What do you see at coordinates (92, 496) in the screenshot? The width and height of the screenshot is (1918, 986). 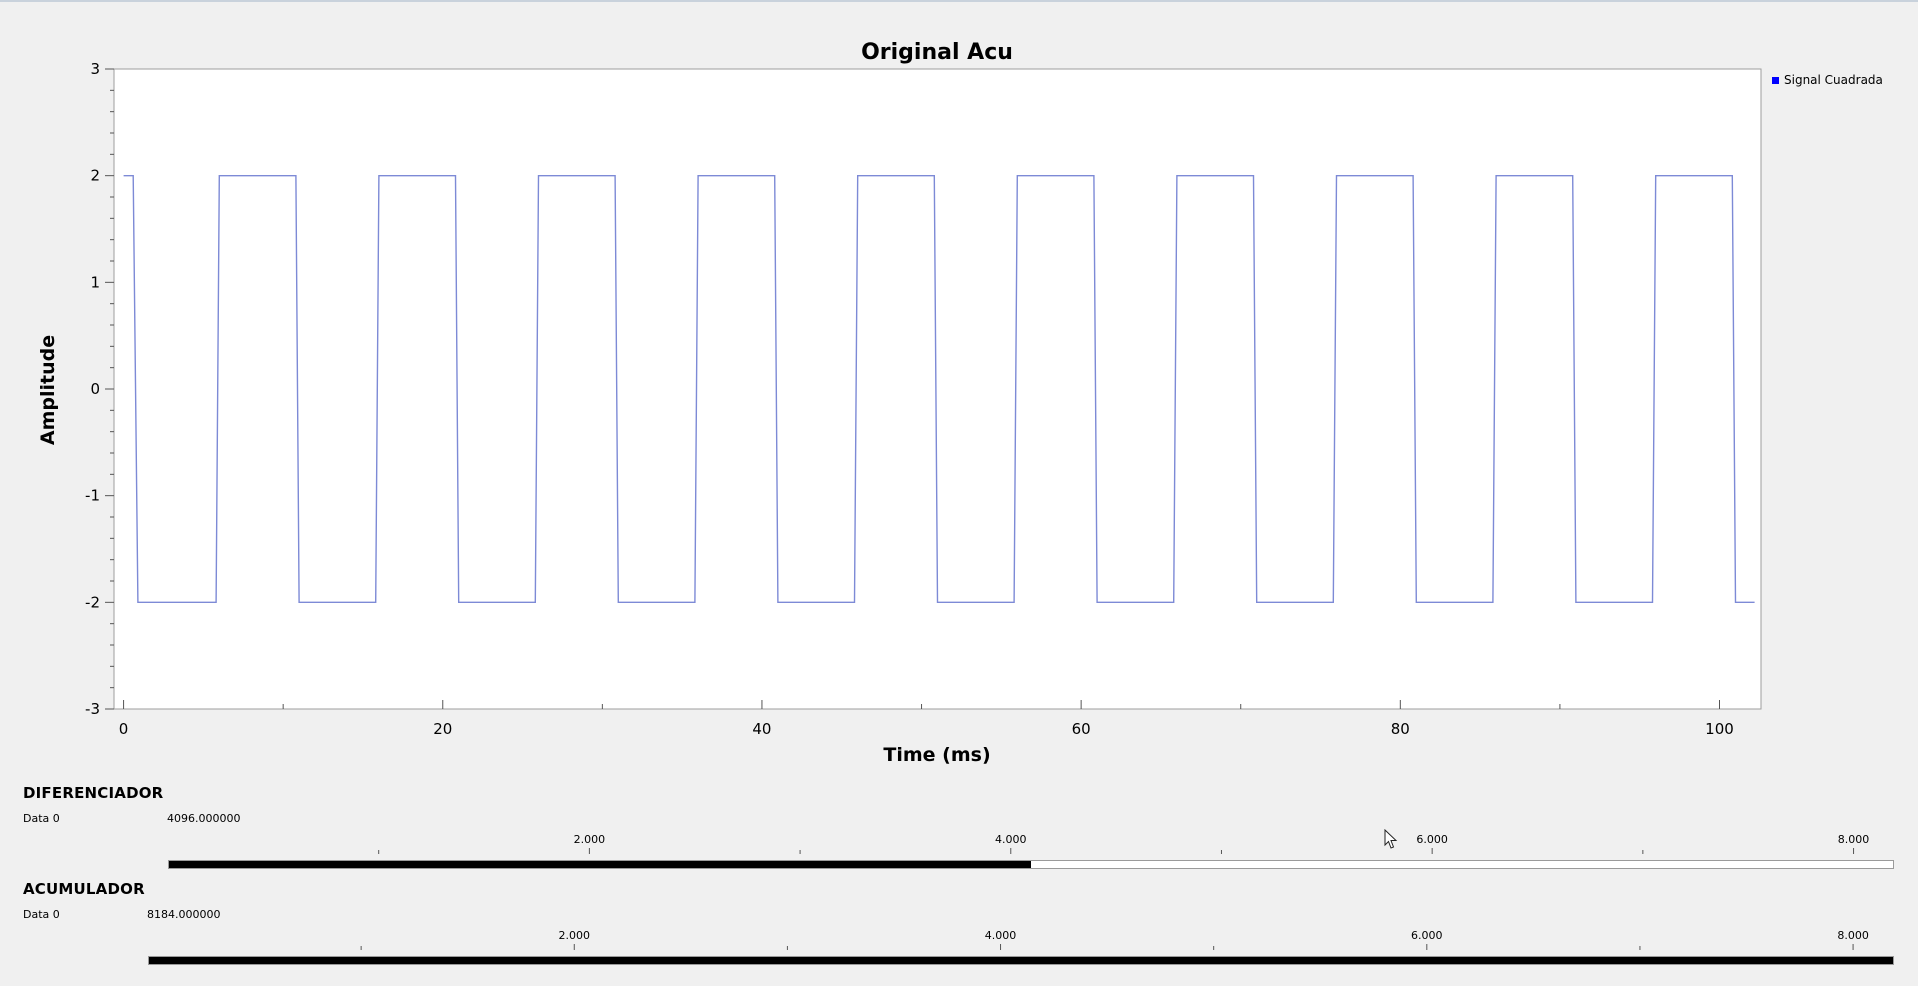 I see `y-tick-label: -1` at bounding box center [92, 496].